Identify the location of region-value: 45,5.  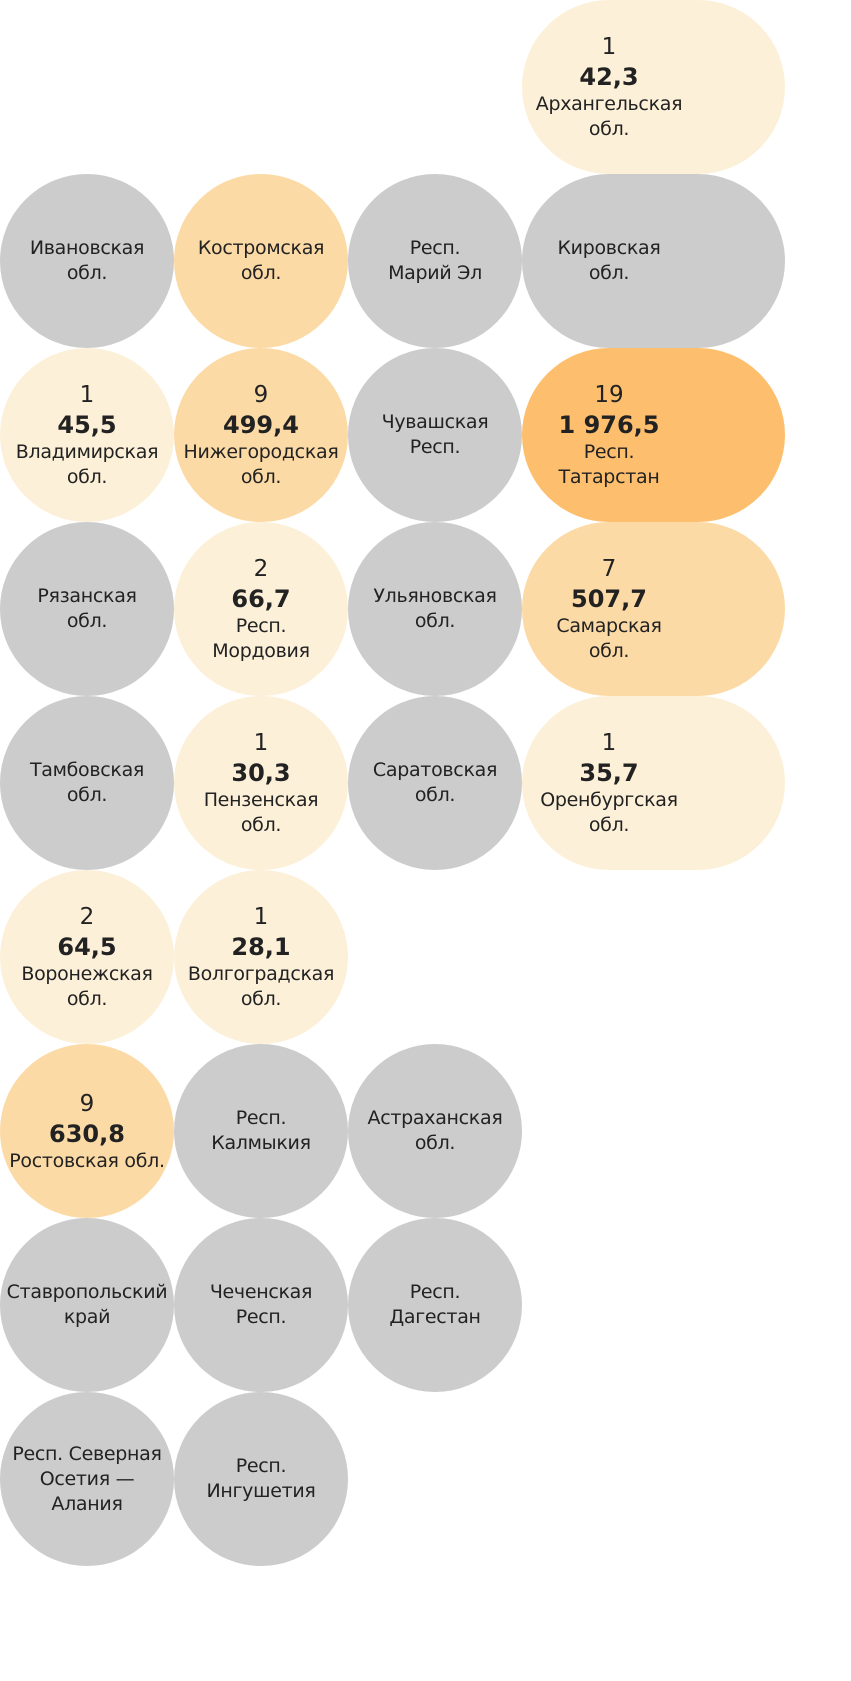
(87, 425).